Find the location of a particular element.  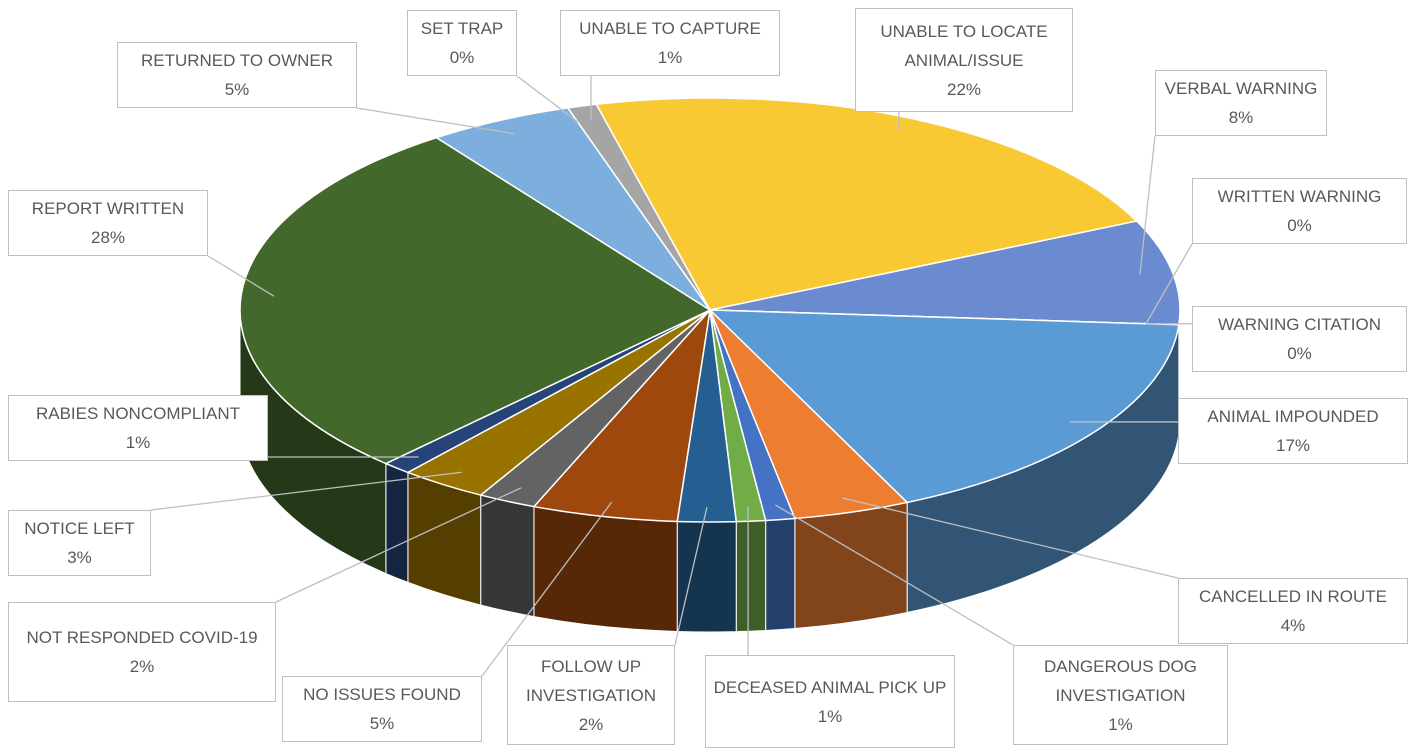

label-name: VERBAL WARNING is located at coordinates (1241, 88).